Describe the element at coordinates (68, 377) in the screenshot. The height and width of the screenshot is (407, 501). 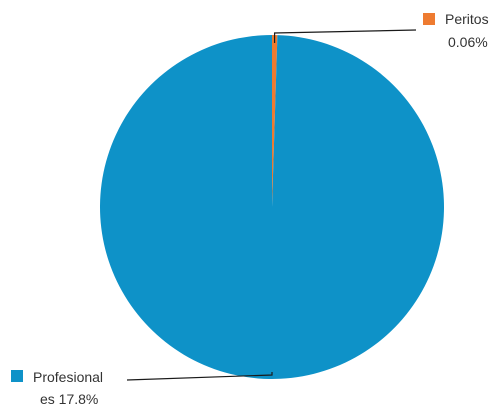
I see `label-profesionales-line1: Profesional` at that location.